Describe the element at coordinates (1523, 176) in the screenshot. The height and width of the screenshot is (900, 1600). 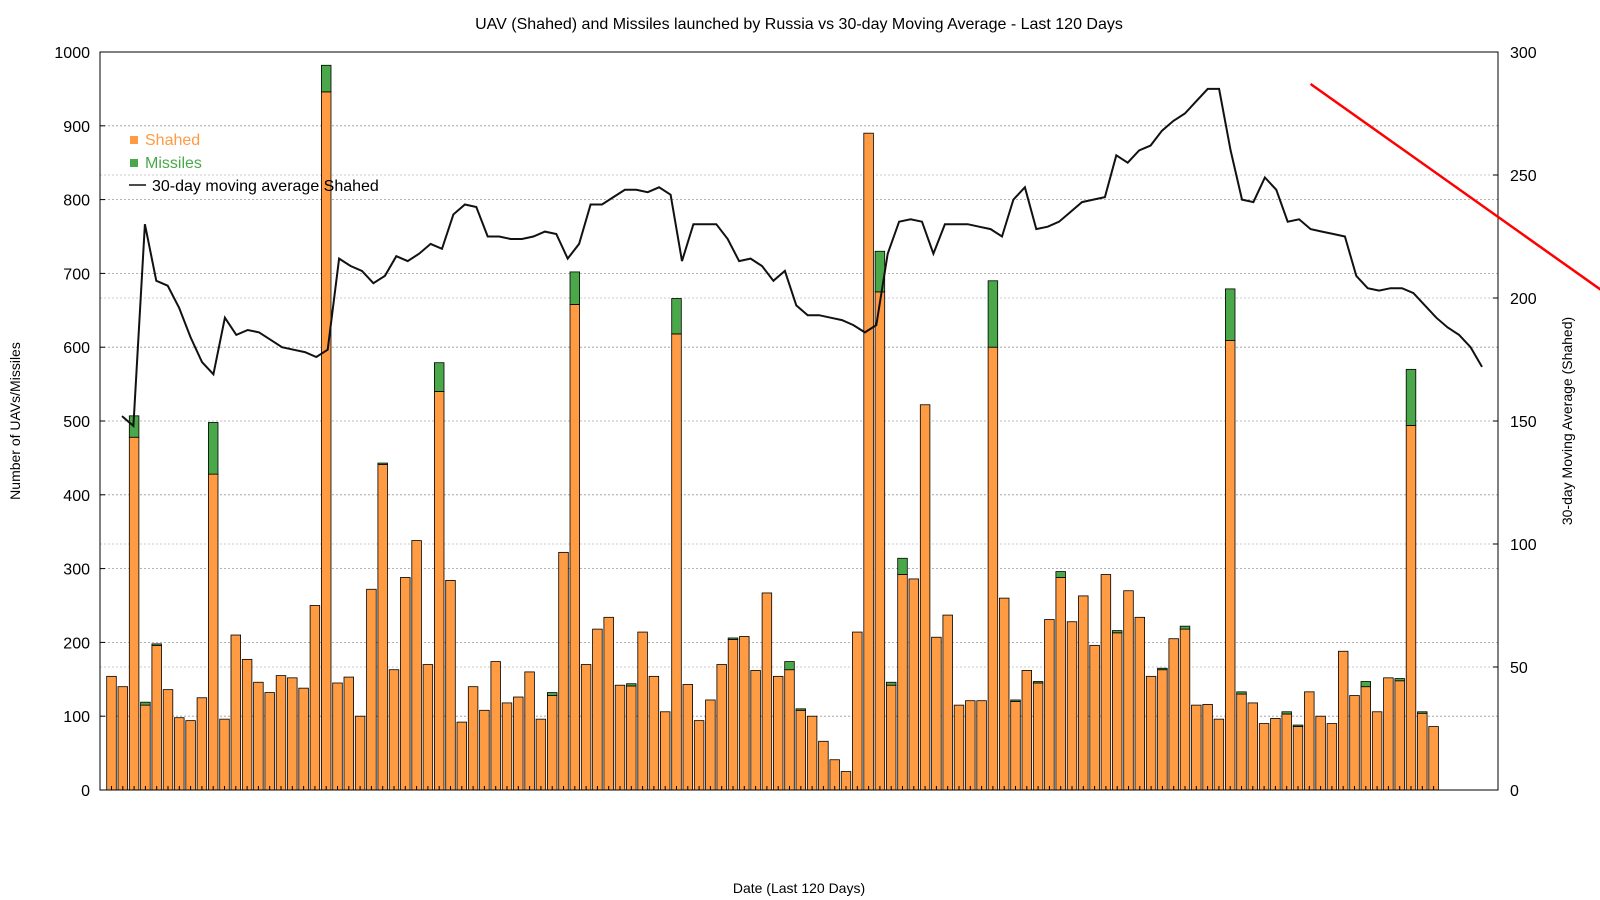
I see `y2-tick-label: 250` at that location.